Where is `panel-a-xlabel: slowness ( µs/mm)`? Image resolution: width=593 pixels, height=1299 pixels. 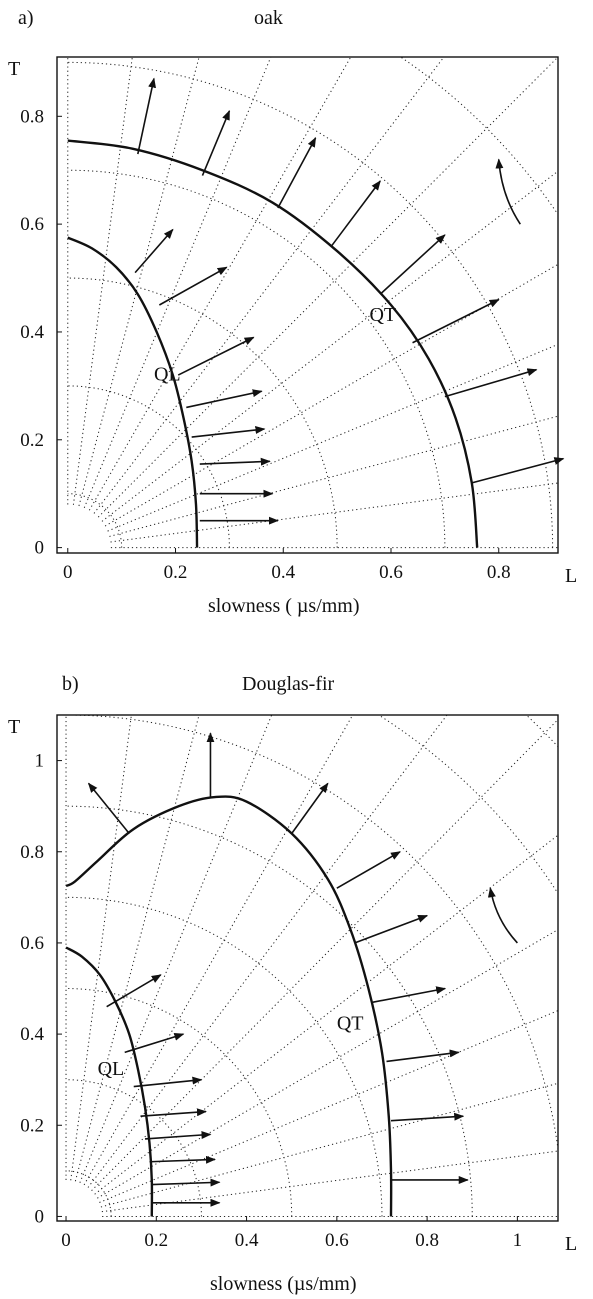 panel-a-xlabel: slowness ( µs/mm) is located at coordinates (284, 606).